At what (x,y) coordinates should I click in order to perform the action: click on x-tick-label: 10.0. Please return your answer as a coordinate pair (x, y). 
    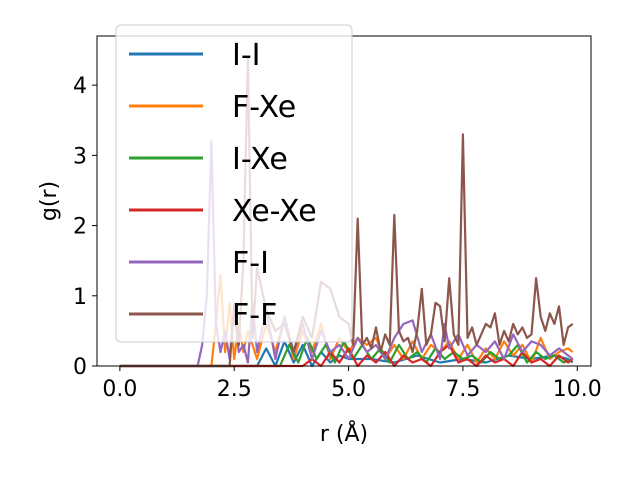
    Looking at the image, I should click on (577, 389).